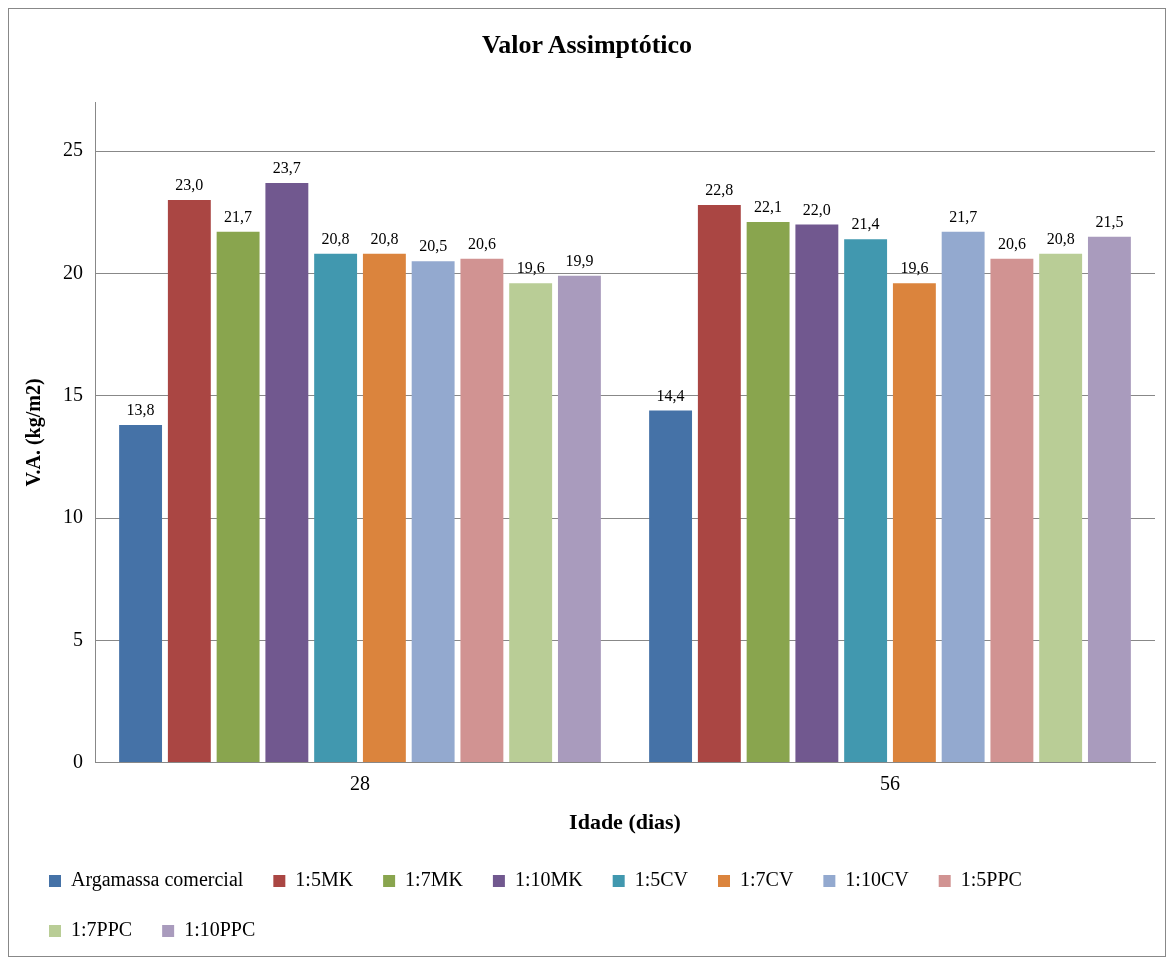  I want to click on data-label: 23,7, so click(286, 168).